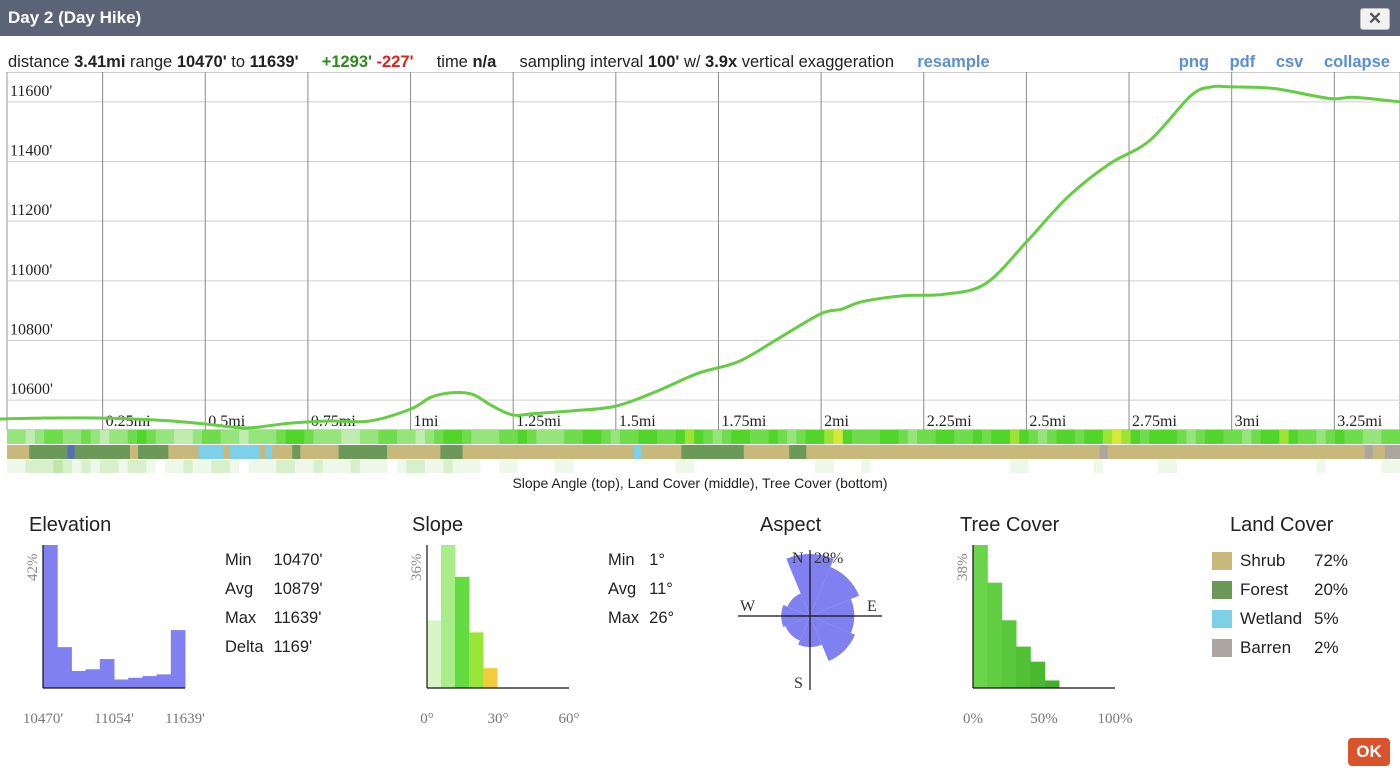 Image resolution: width=1400 pixels, height=777 pixels. I want to click on pdf-link: pdf, so click(1242, 62).